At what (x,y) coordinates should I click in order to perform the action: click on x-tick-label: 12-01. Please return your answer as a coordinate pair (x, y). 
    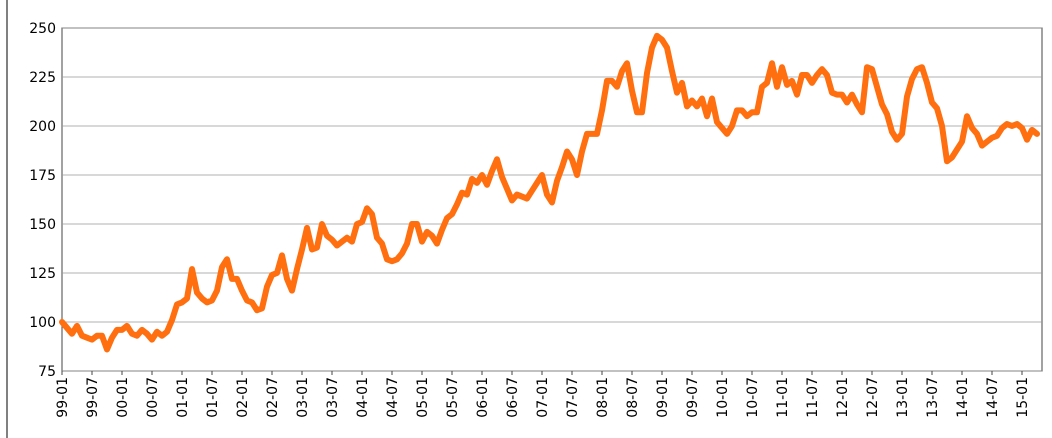
    Looking at the image, I should click on (843, 397).